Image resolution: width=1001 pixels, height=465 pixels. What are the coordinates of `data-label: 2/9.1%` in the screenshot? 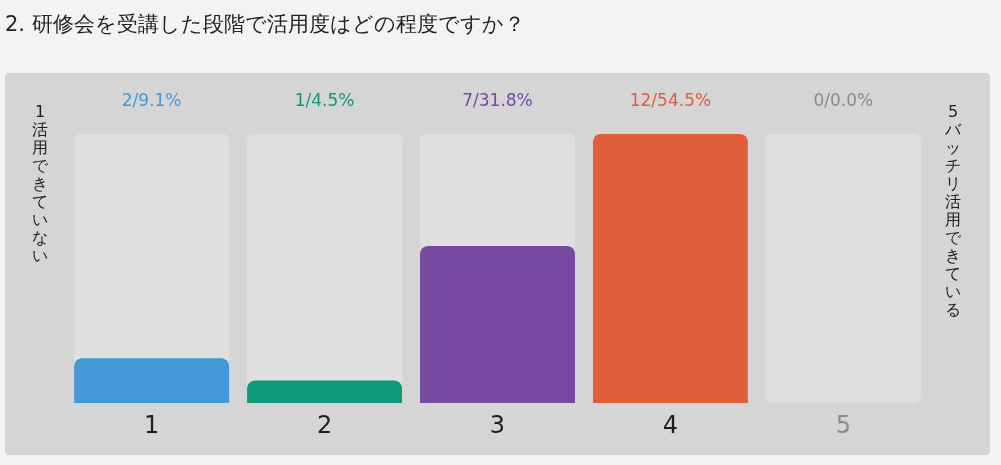 It's located at (151, 100).